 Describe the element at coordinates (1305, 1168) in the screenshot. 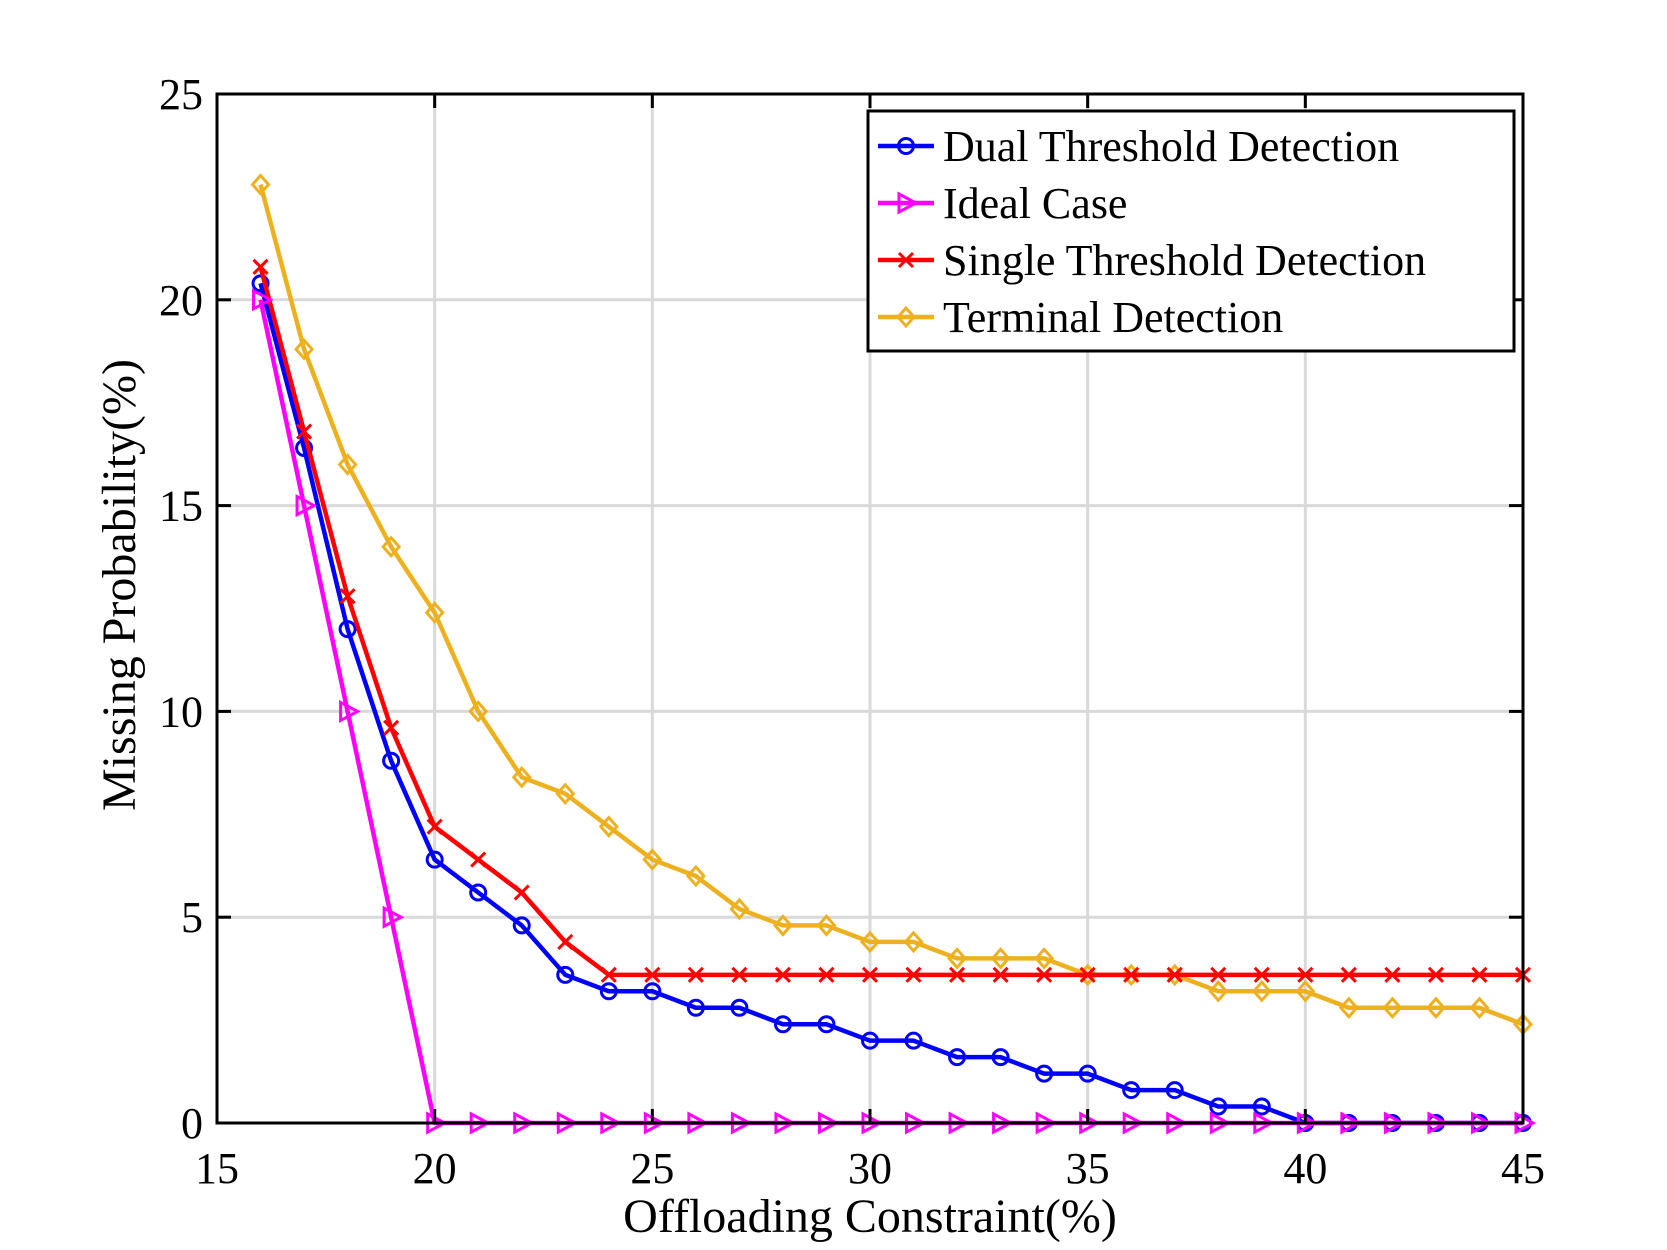

I see `x-tick-label: 40` at that location.